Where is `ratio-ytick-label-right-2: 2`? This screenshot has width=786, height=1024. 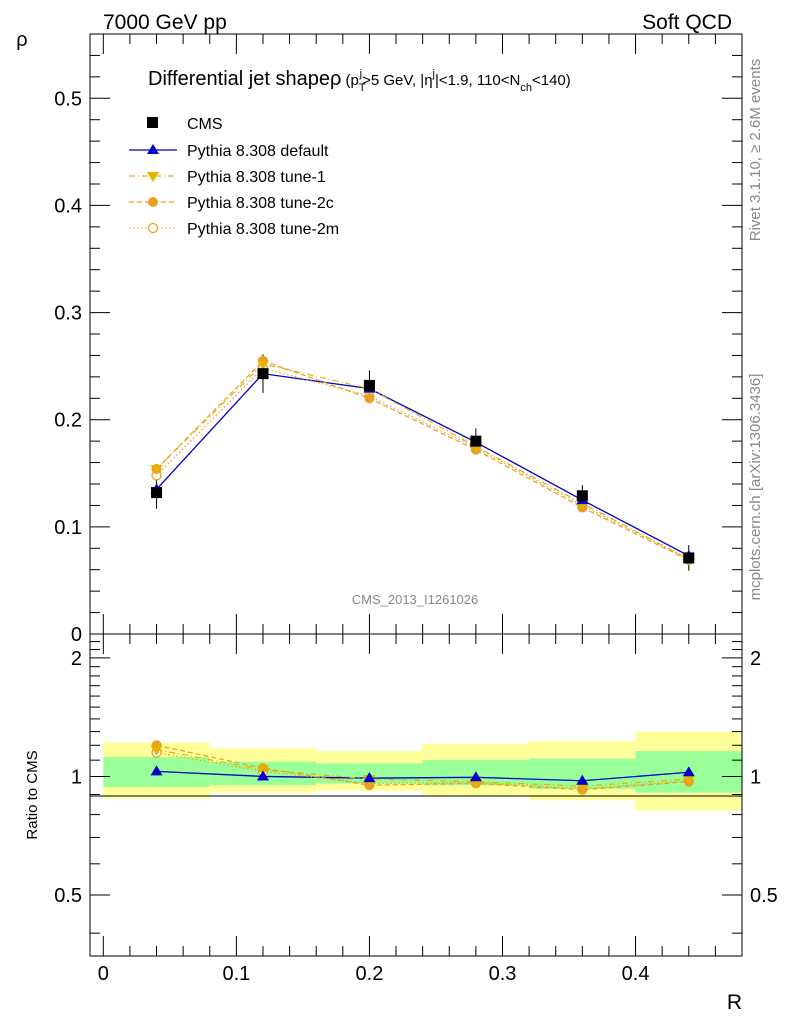 ratio-ytick-label-right-2: 2 is located at coordinates (755, 659).